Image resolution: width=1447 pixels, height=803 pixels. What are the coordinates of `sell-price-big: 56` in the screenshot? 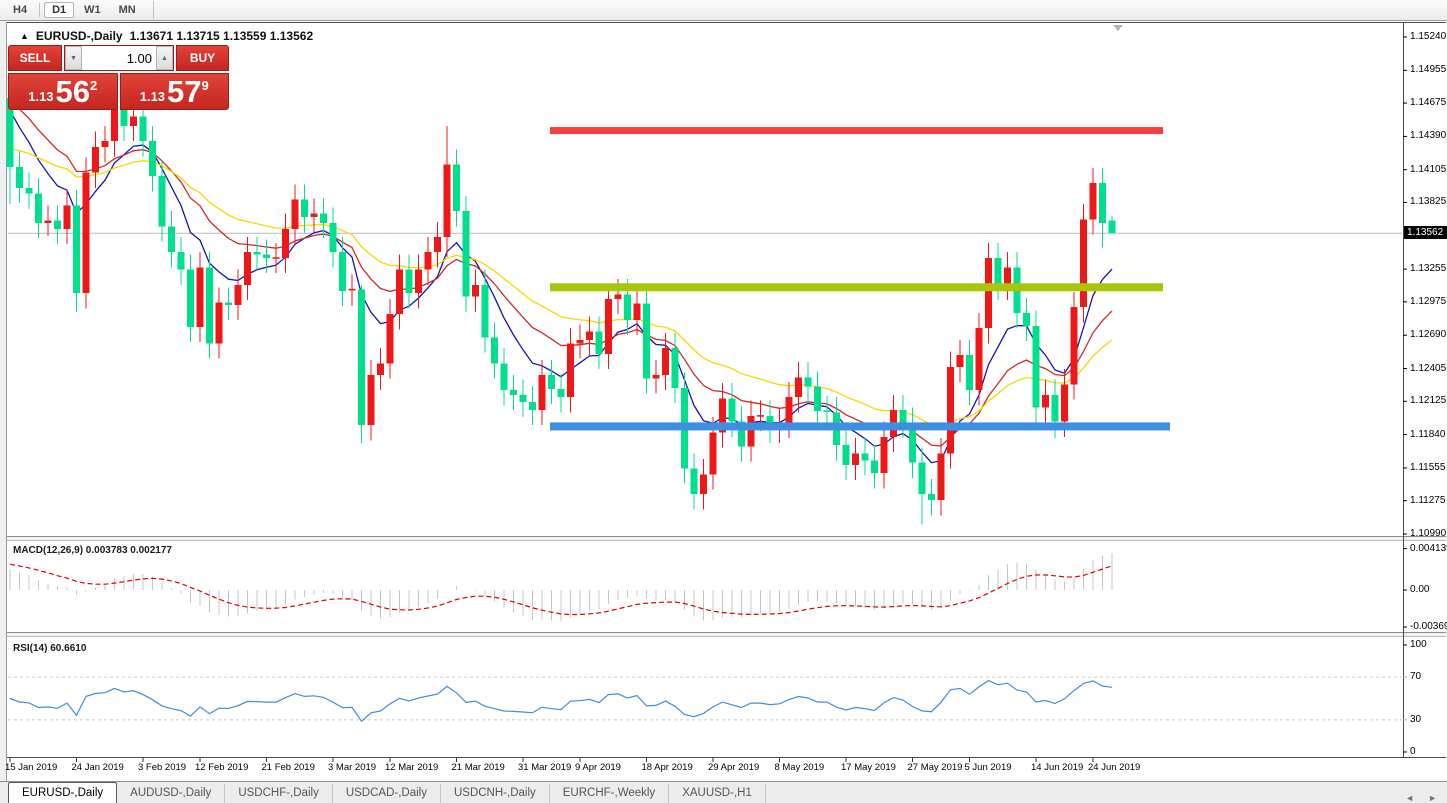 It's located at (73, 91).